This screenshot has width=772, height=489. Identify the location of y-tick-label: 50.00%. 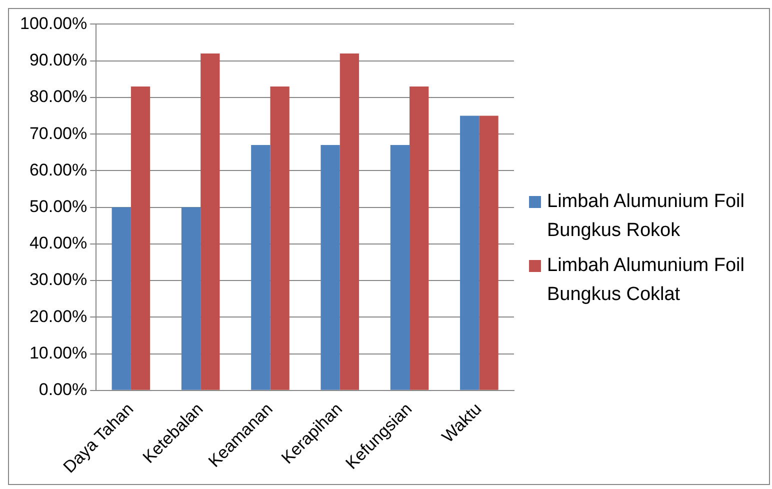
(58, 206).